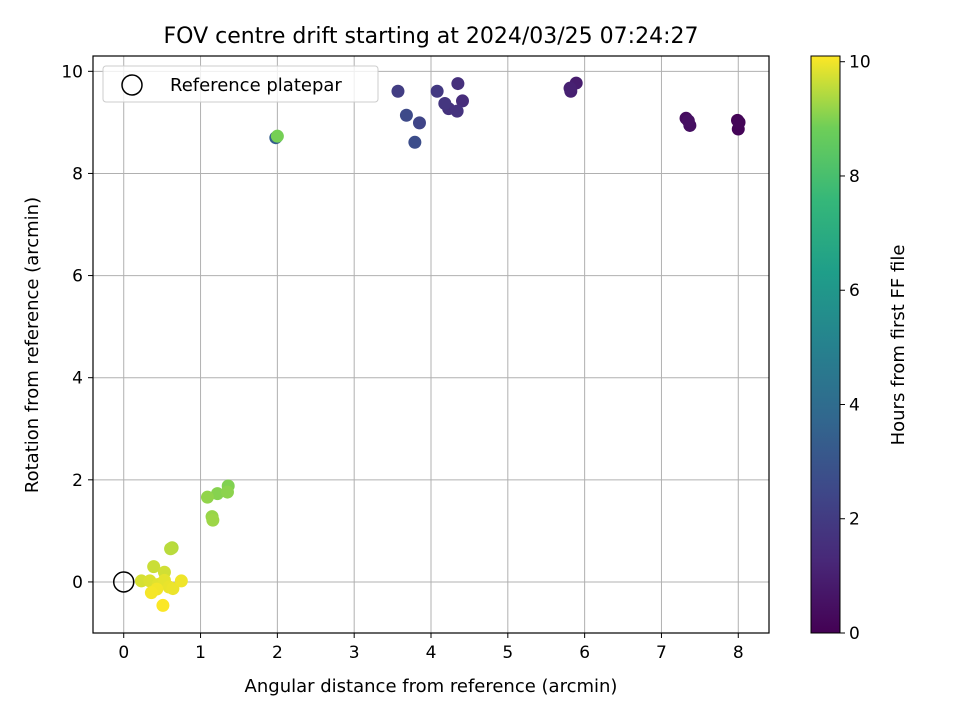 The width and height of the screenshot is (960, 720). I want to click on x-tick-label: 5, so click(507, 653).